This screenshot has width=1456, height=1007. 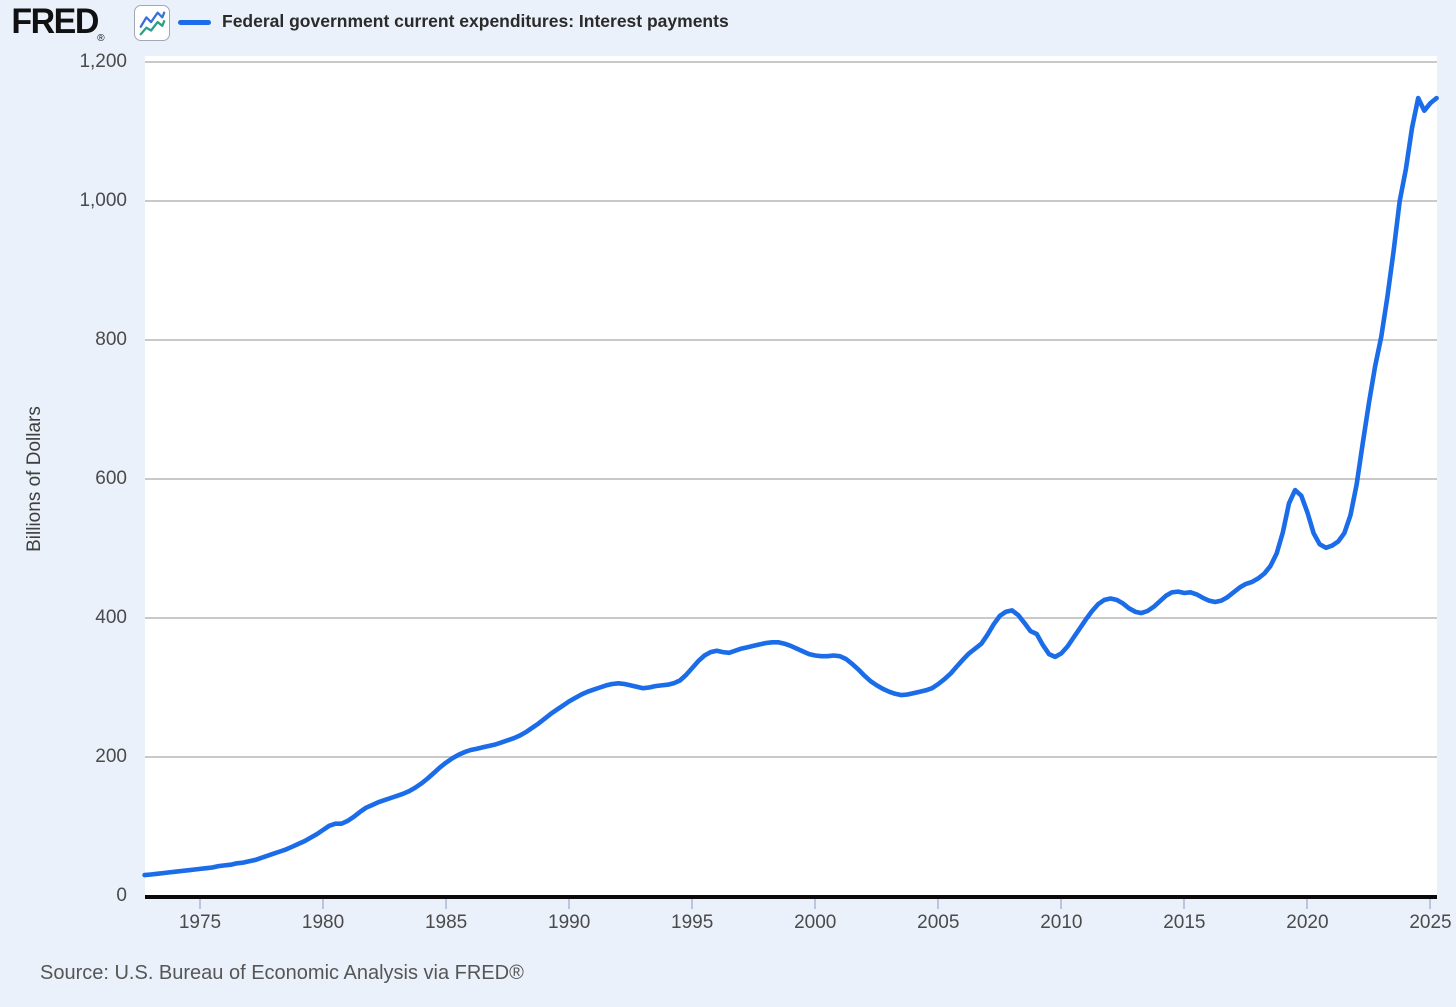 What do you see at coordinates (1430, 904) in the screenshot?
I see `x-tick-mark-2025` at bounding box center [1430, 904].